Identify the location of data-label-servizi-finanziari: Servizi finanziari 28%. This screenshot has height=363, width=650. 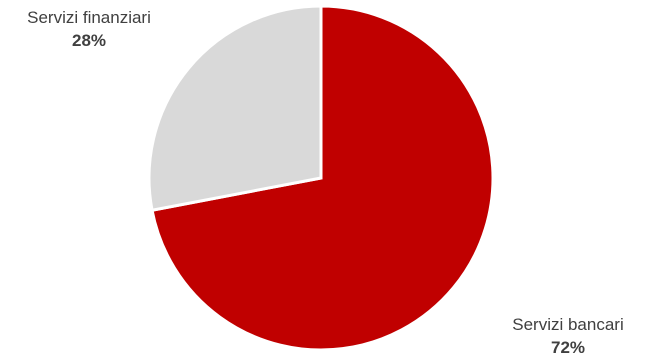
(89, 29).